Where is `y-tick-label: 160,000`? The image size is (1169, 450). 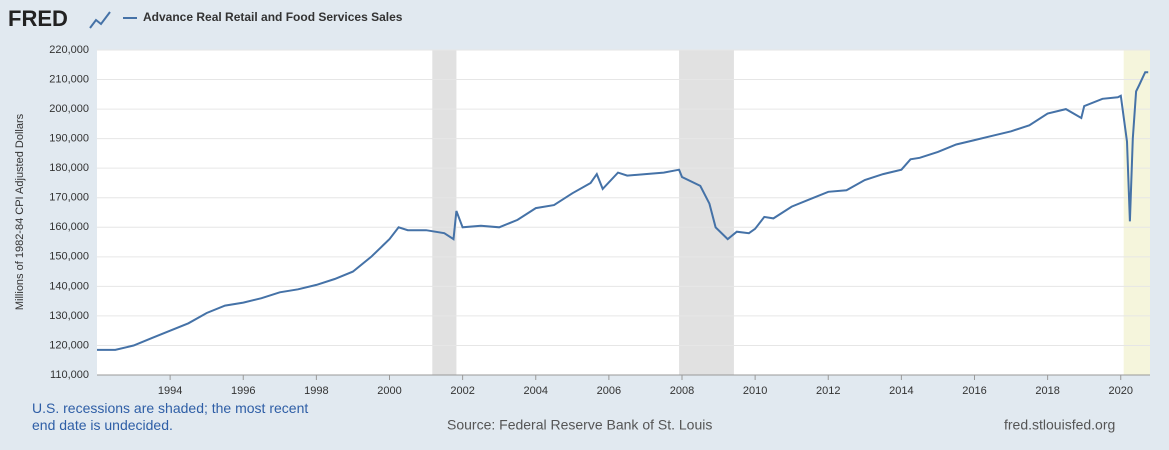
y-tick-label: 160,000 is located at coordinates (69, 227).